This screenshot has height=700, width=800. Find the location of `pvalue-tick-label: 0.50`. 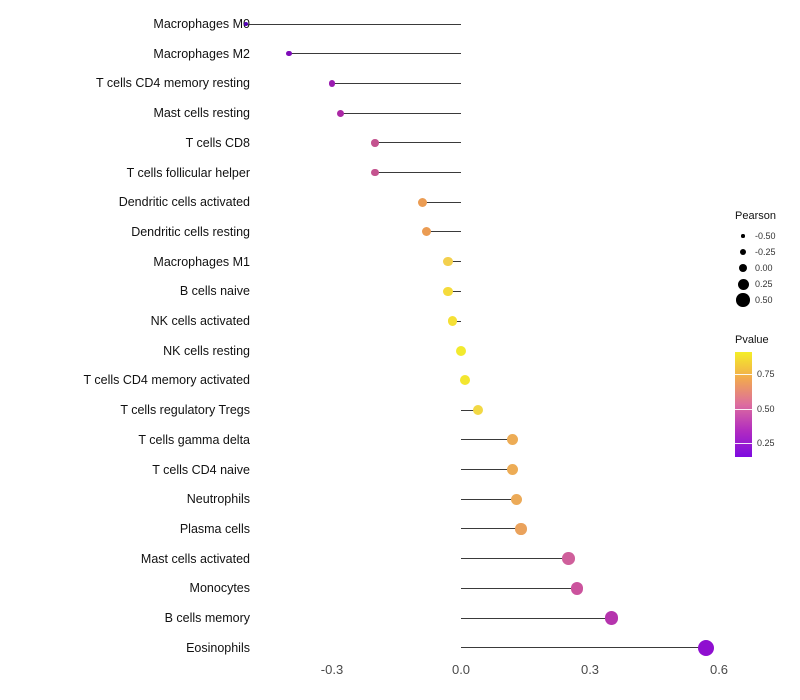

pvalue-tick-label: 0.50 is located at coordinates (766, 408).